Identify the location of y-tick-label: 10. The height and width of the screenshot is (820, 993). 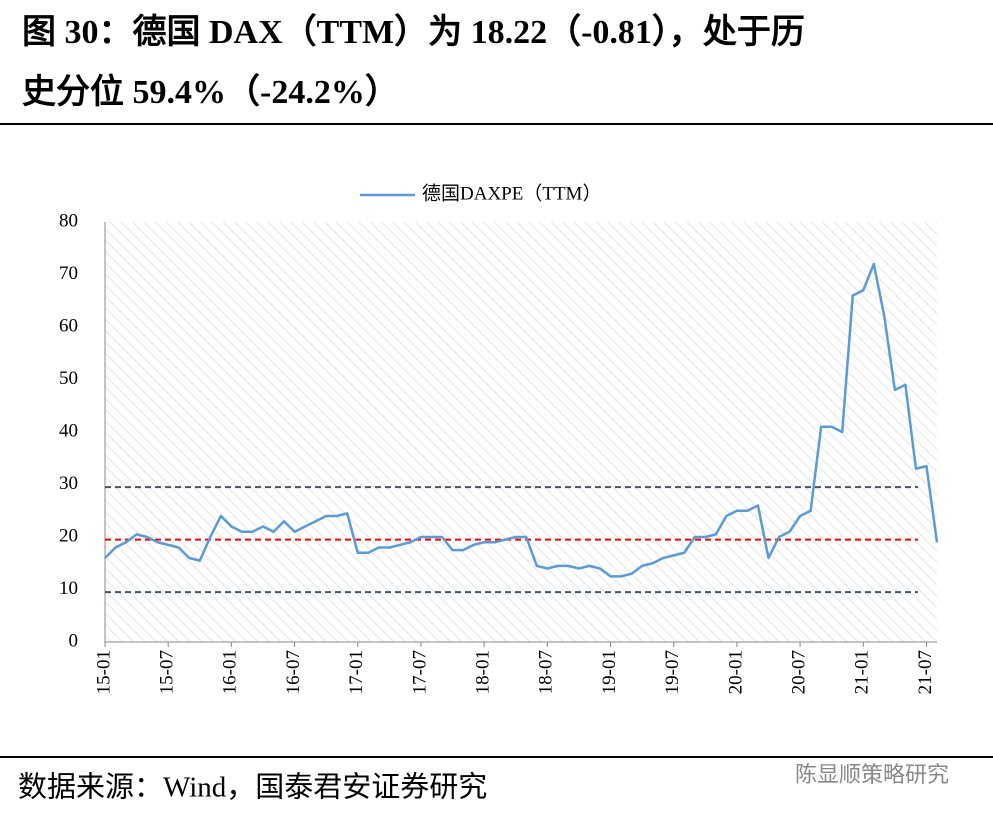
(68, 588).